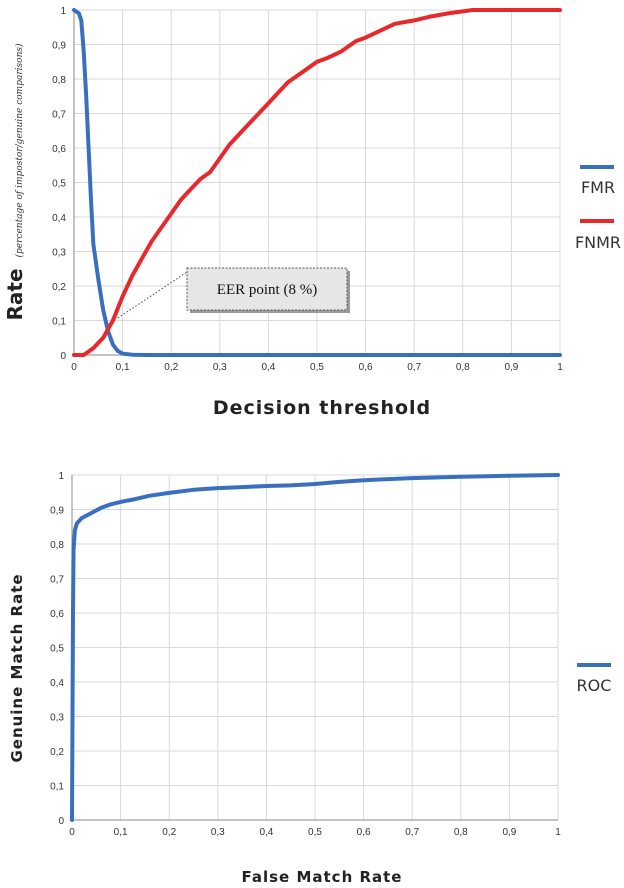  Describe the element at coordinates (322, 877) in the screenshot. I see `x-axis-title: False Match Rate` at that location.